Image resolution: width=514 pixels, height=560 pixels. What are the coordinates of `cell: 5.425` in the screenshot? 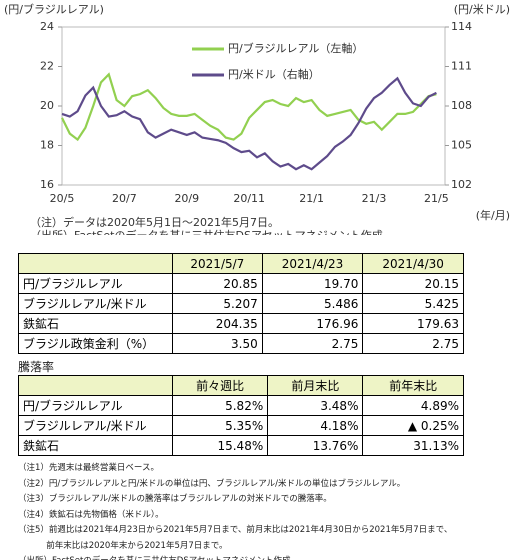 It's located at (413, 303).